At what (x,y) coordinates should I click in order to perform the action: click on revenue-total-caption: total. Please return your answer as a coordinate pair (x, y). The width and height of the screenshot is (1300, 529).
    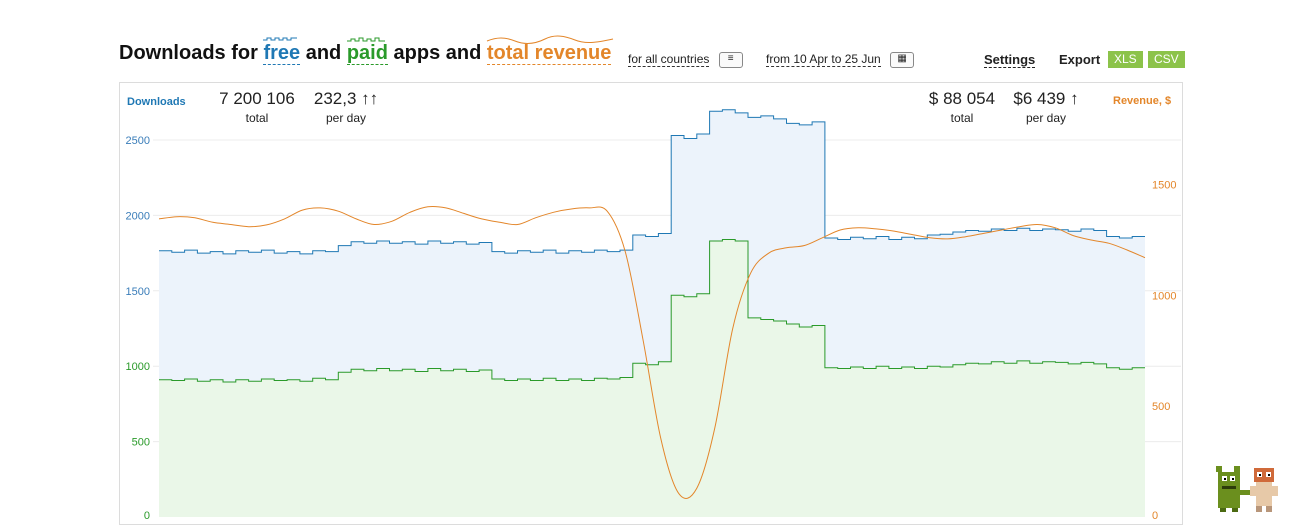
    Looking at the image, I should click on (962, 118).